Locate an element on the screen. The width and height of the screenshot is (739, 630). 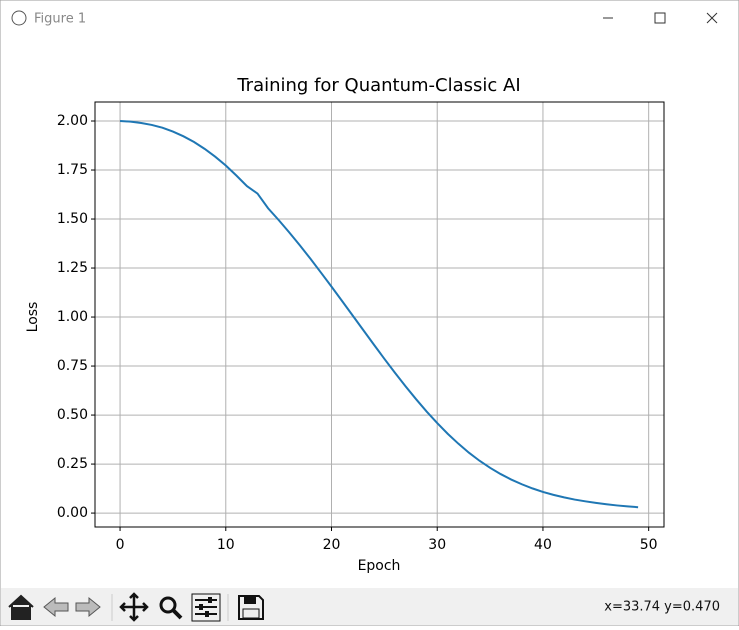
x-tick-label: 50 is located at coordinates (649, 545).